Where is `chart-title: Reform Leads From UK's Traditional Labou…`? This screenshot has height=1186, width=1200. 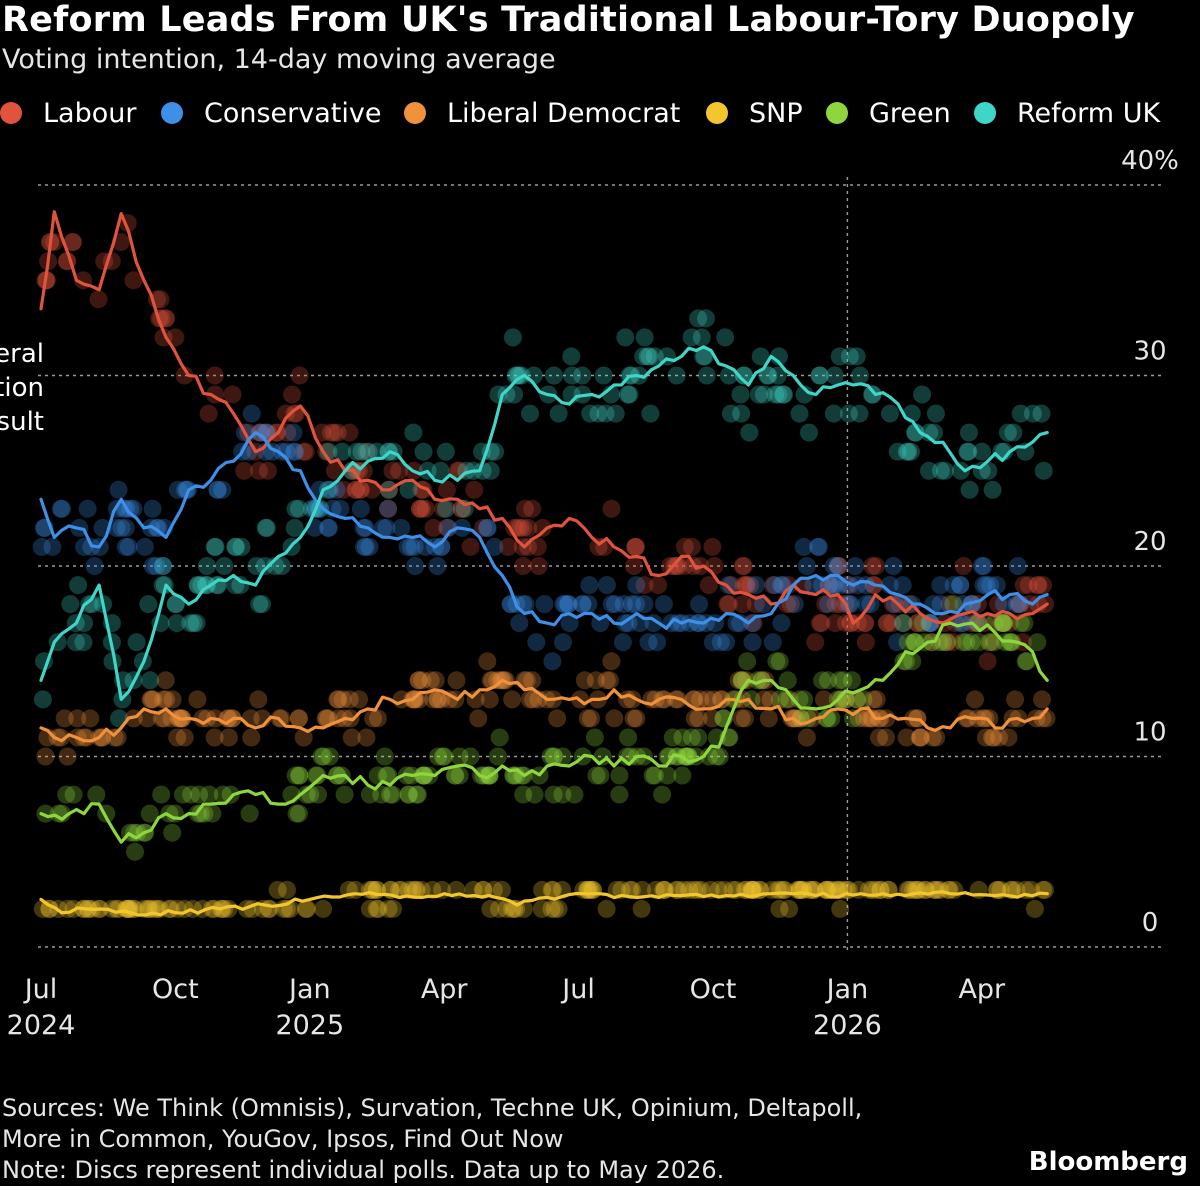 chart-title: Reform Leads From UK's Traditional Labou… is located at coordinates (568, 20).